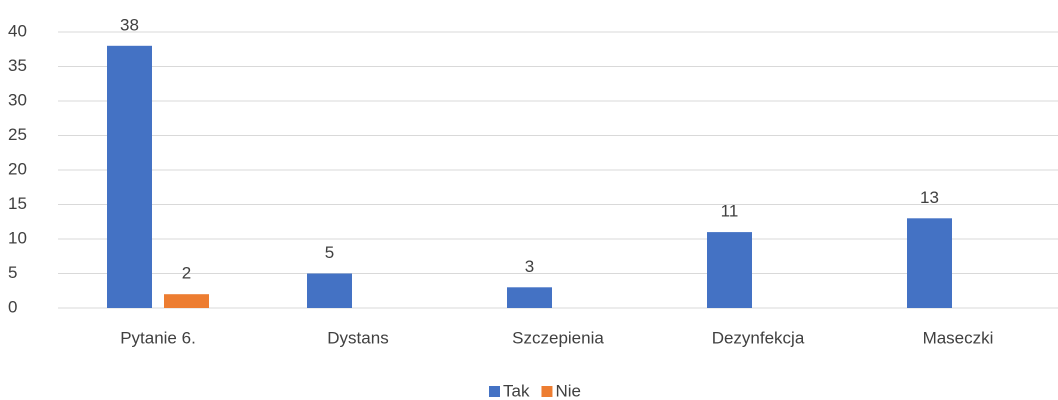 Image resolution: width=1058 pixels, height=400 pixels. I want to click on x-tick-label: Szczepienia, so click(558, 337).